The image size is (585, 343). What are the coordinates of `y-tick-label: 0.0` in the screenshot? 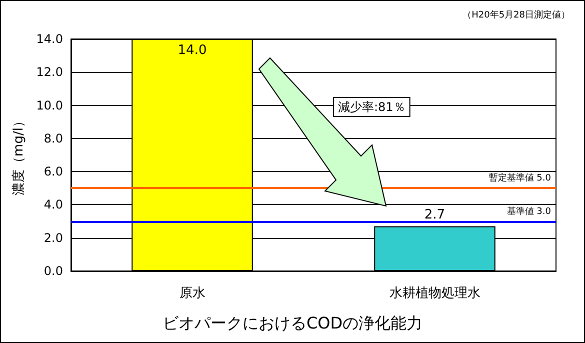 It's located at (53, 271).